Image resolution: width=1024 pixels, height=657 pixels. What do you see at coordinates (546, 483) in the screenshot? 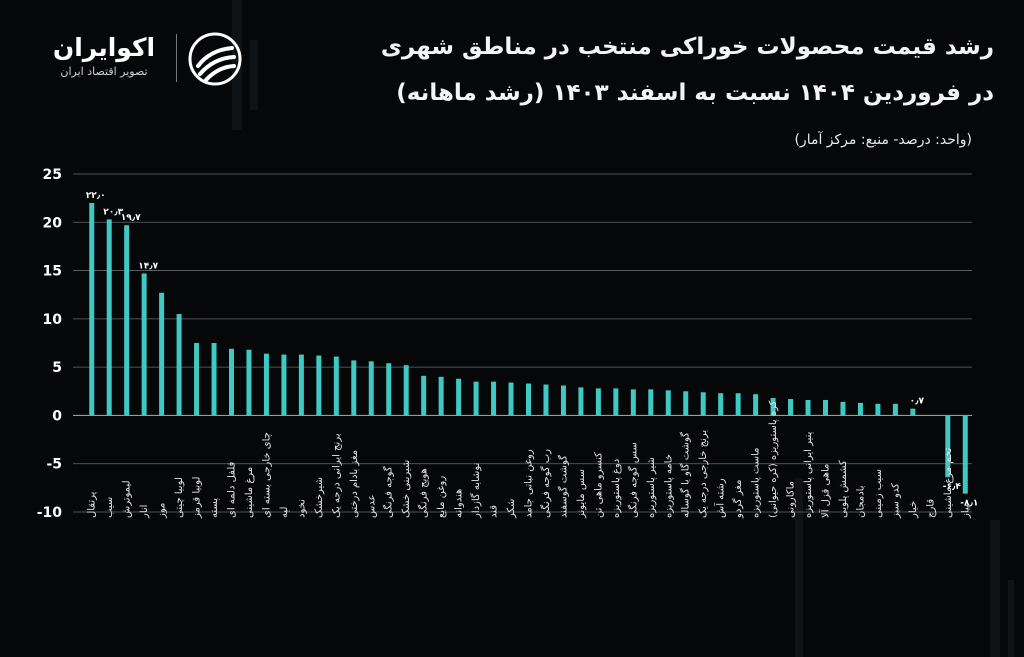
I see `category-label: رب گوجه فرنگی` at bounding box center [546, 483].